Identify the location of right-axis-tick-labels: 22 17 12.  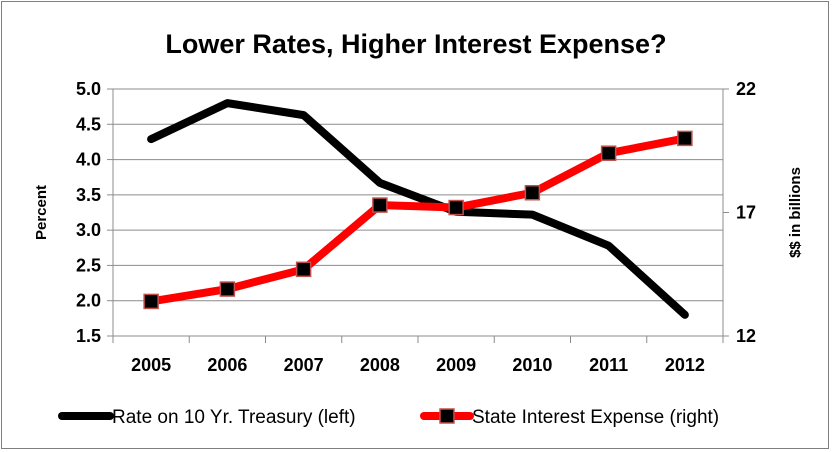
(746, 212).